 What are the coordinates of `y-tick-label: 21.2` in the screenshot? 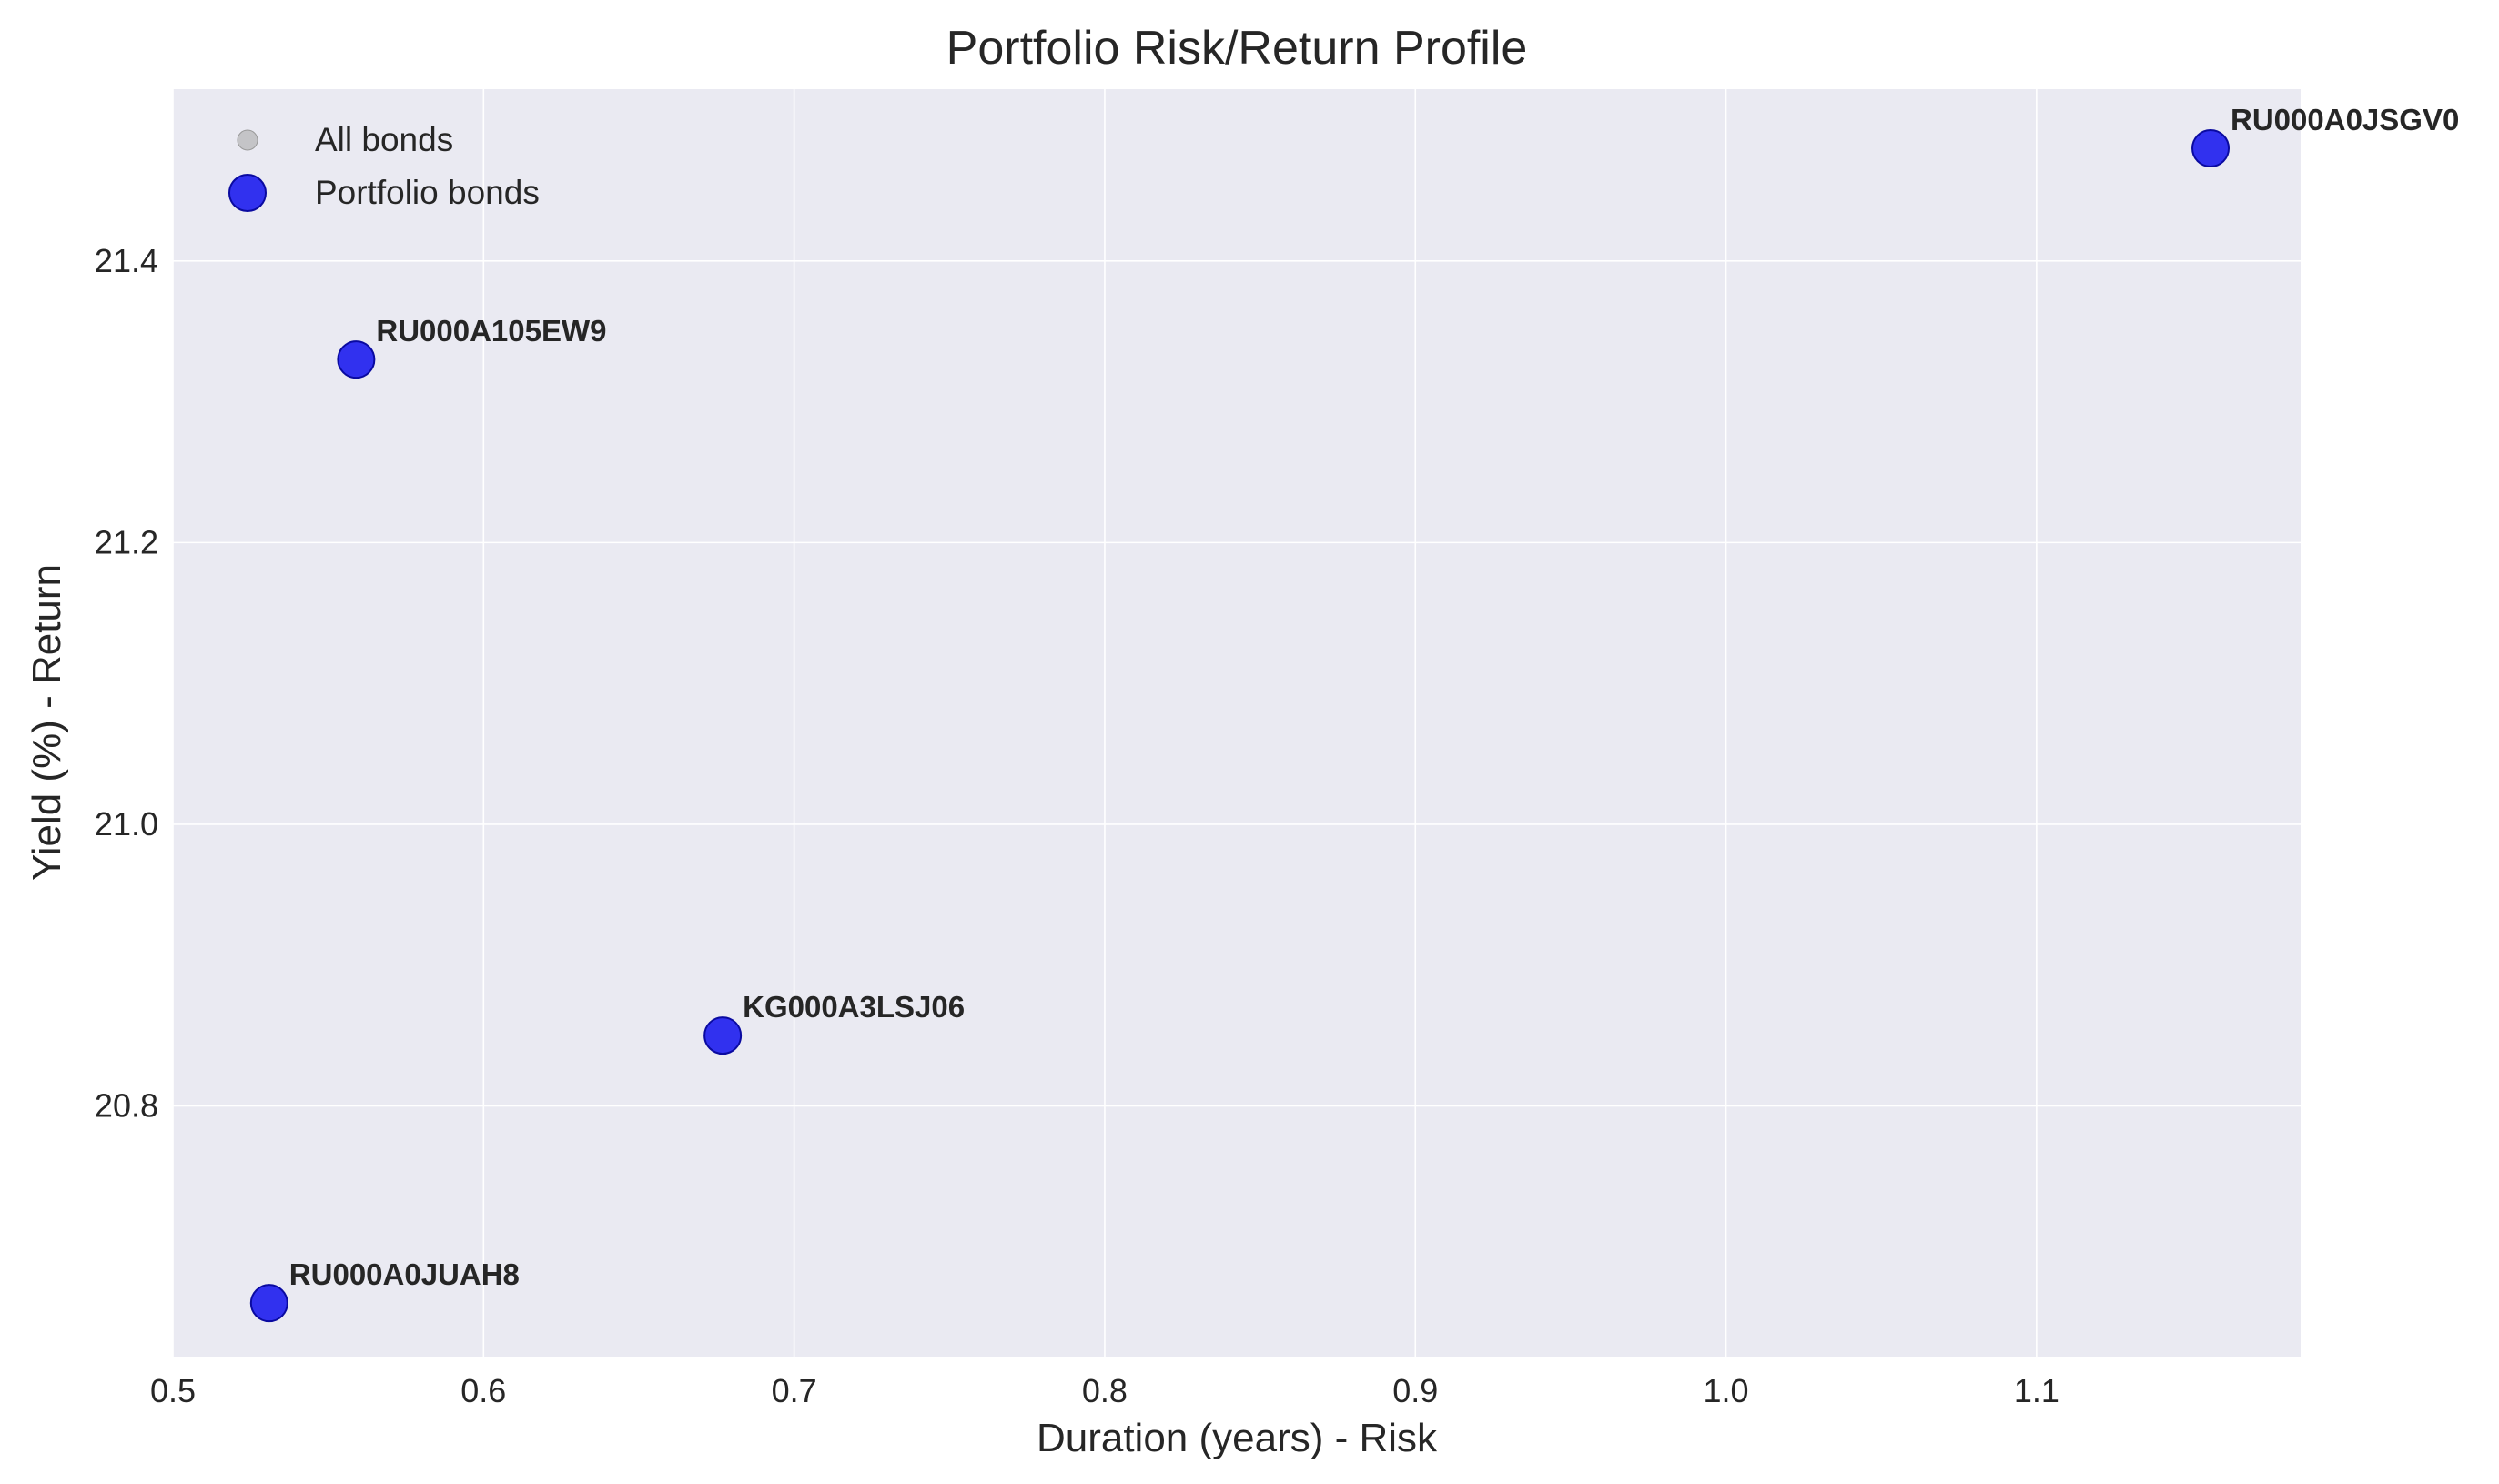 It's located at (126, 541).